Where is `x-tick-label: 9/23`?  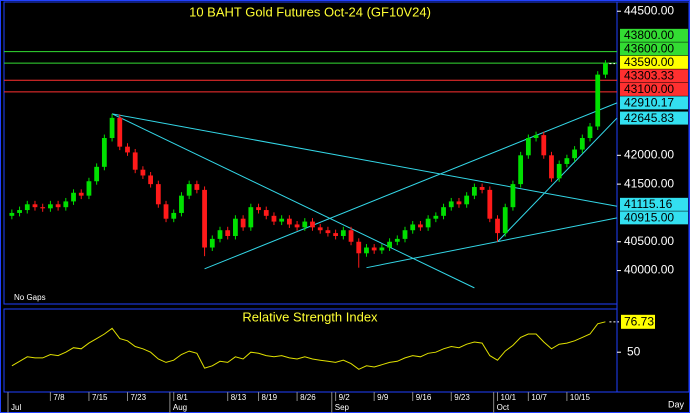
x-tick-label: 9/23 is located at coordinates (462, 397).